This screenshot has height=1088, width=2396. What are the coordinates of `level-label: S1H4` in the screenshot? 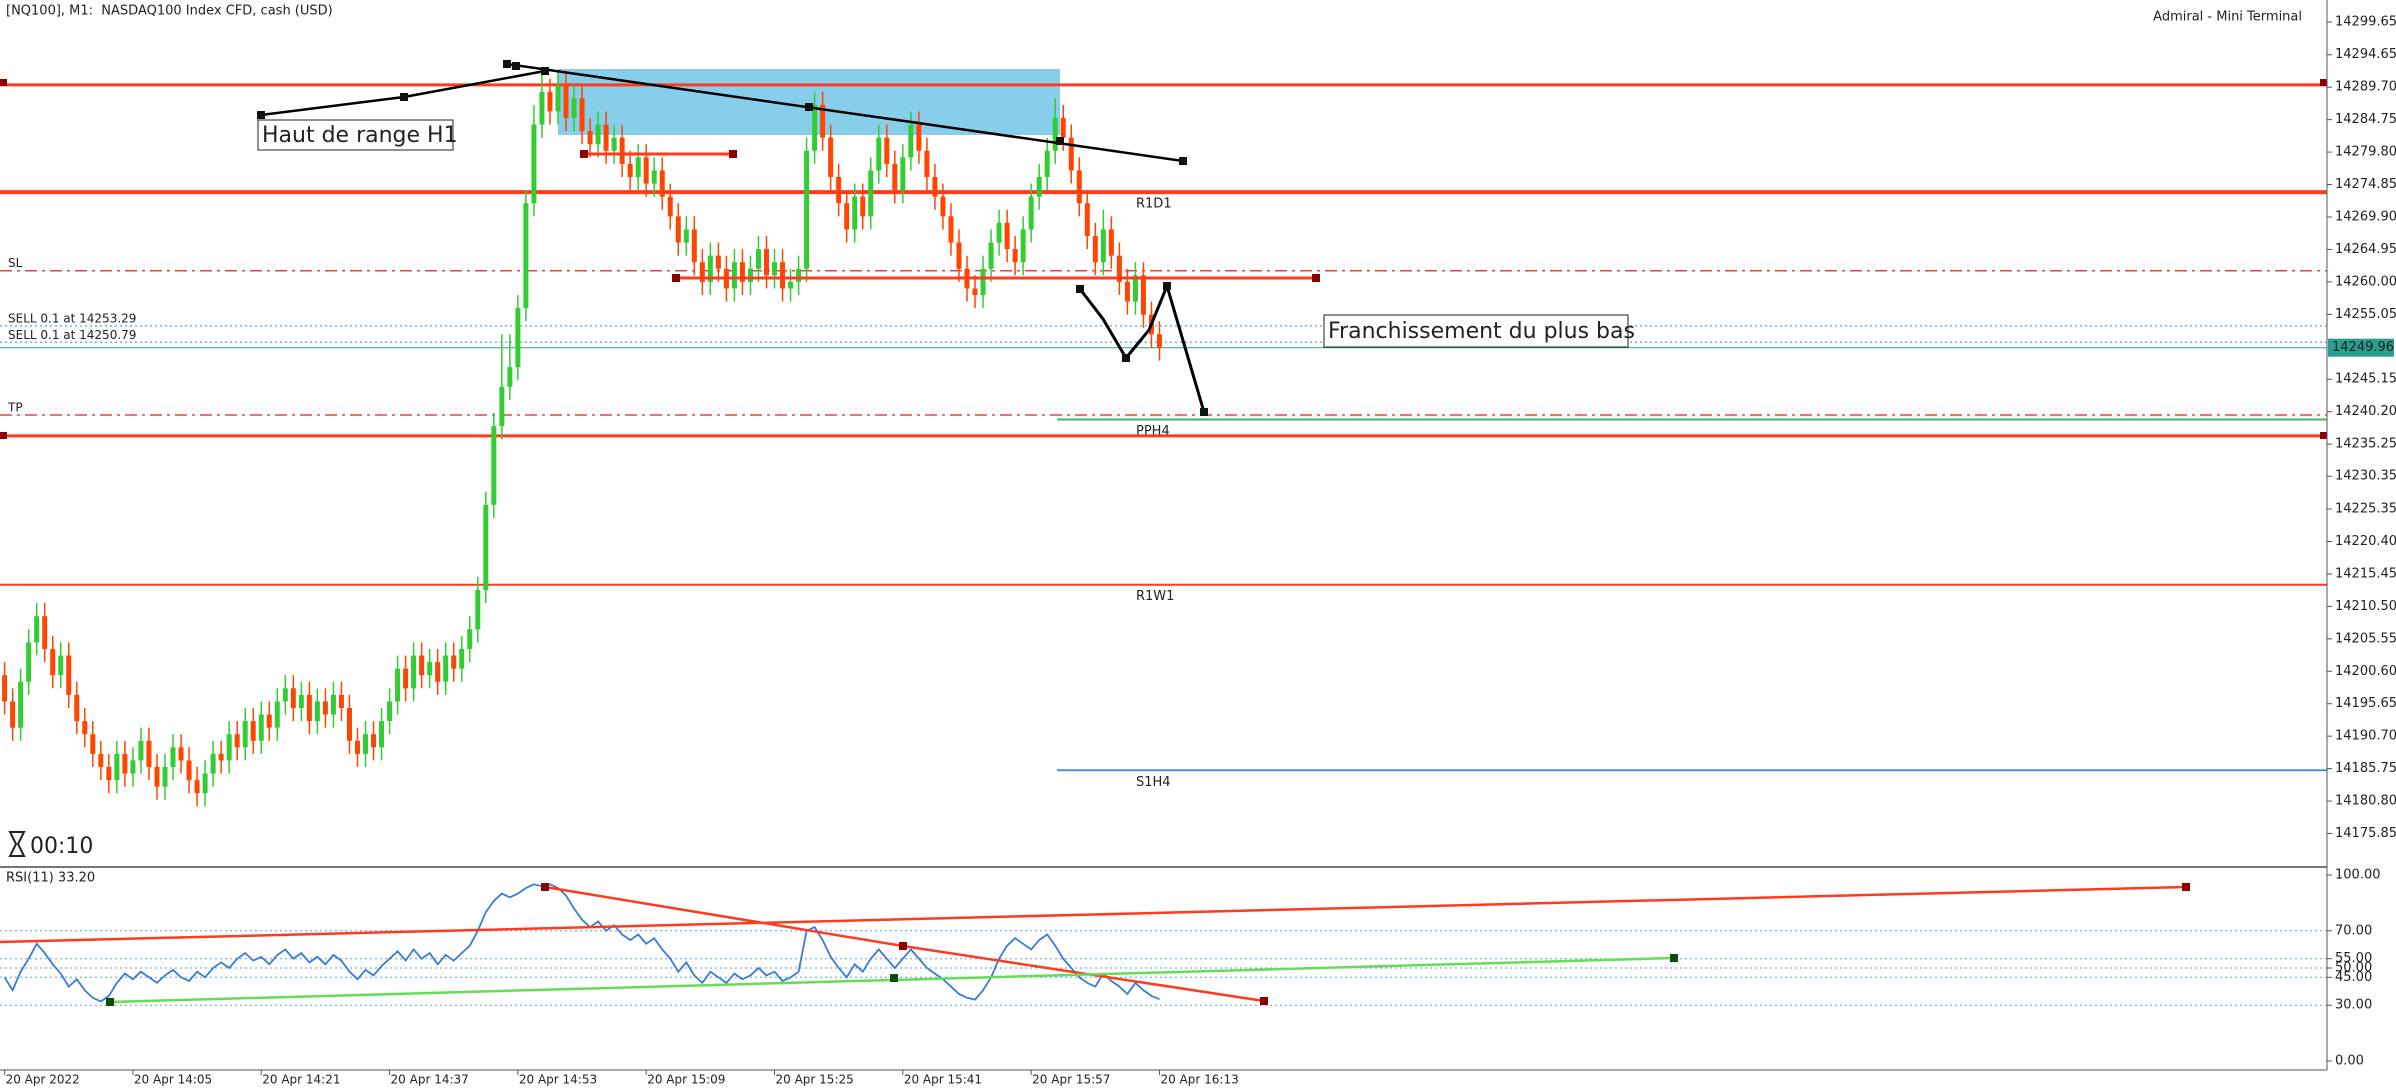 It's located at (1153, 782).